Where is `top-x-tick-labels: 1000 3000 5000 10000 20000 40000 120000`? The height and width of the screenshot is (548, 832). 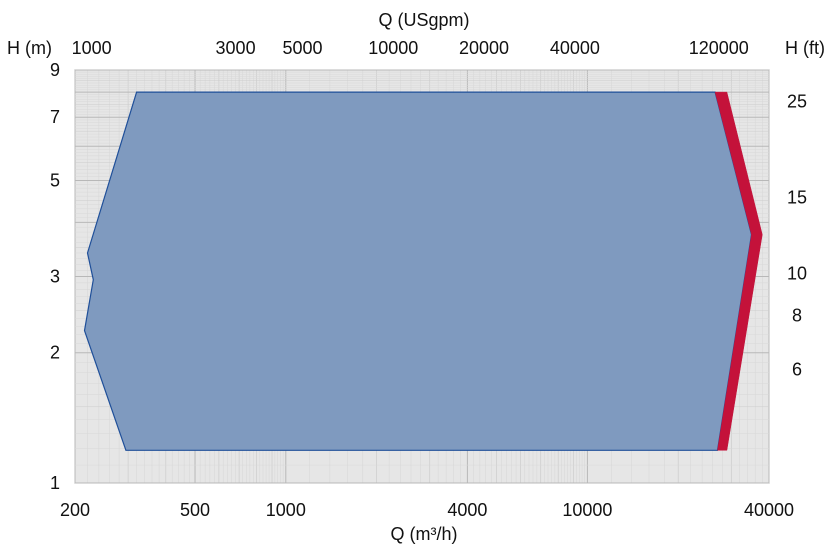
top-x-tick-labels: 1000 3000 5000 10000 20000 40000 120000 is located at coordinates (410, 48).